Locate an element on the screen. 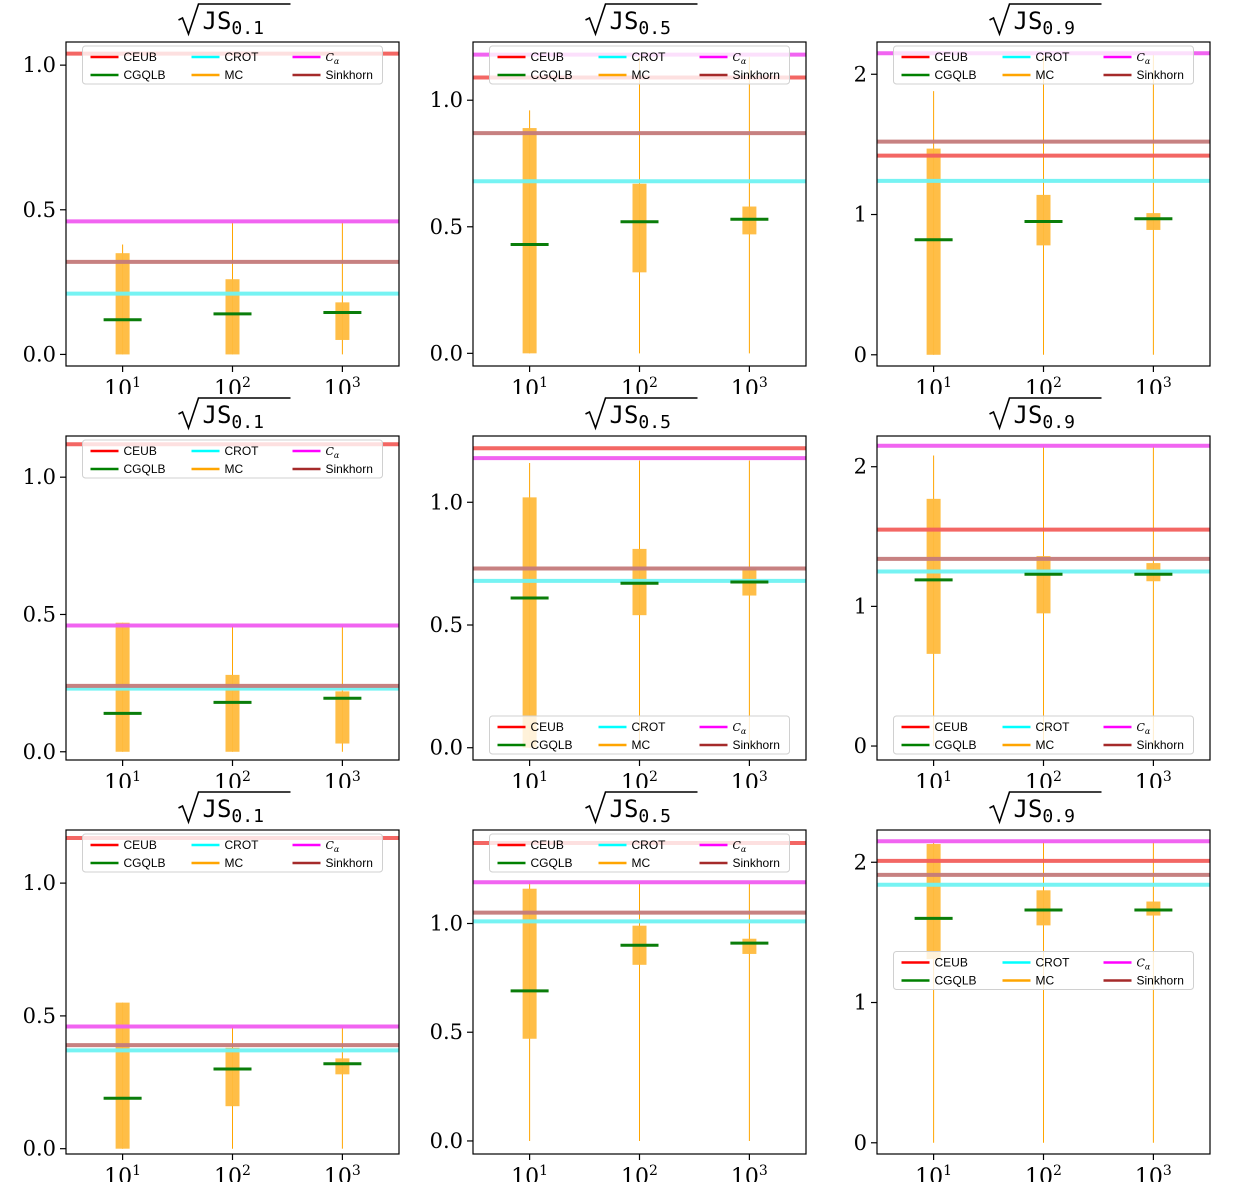 This screenshot has width=1238, height=1182. svg-text: JS0.9 is located at coordinates (1044, 417).